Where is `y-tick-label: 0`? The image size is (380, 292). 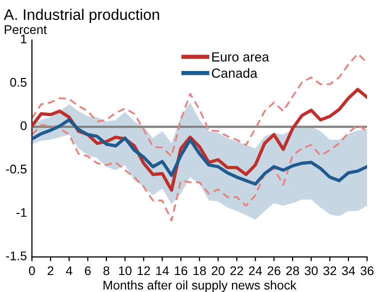 y-tick-label: 0 is located at coordinates (23, 125).